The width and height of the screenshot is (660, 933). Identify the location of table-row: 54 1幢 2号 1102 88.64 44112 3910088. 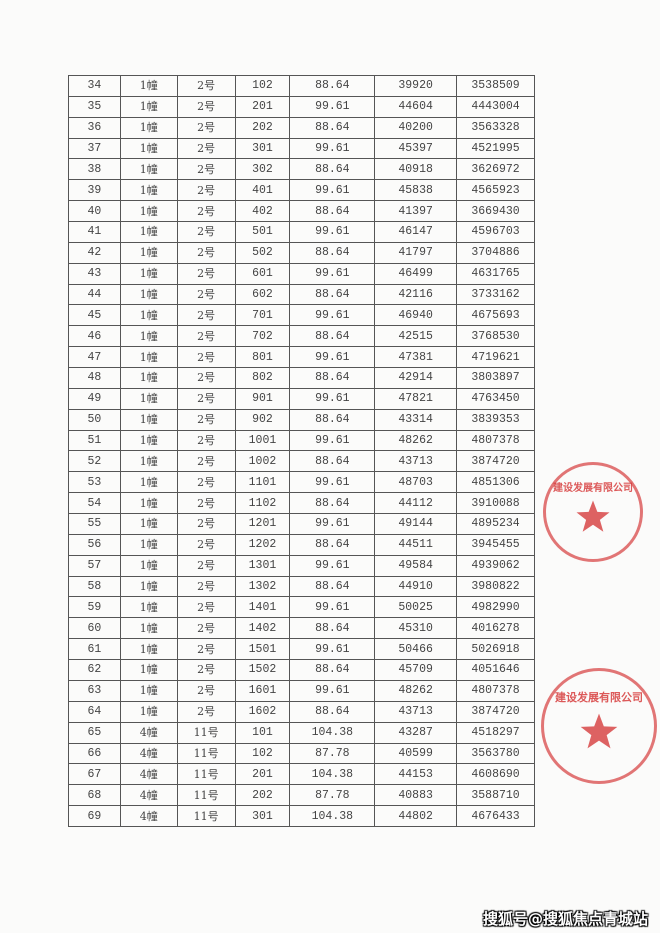
(301, 503).